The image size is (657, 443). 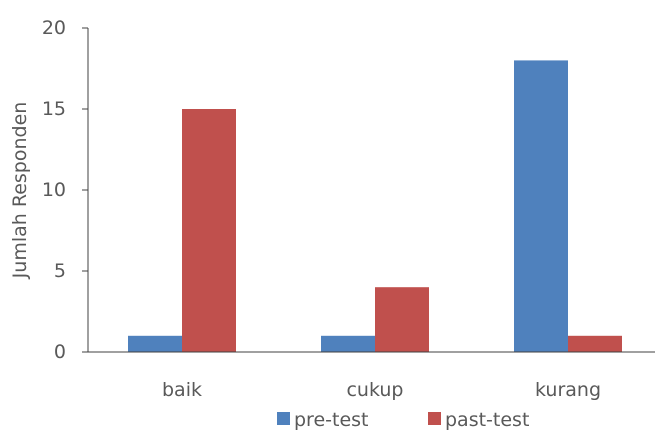 I want to click on legend-label: pre-test, so click(x=331, y=420).